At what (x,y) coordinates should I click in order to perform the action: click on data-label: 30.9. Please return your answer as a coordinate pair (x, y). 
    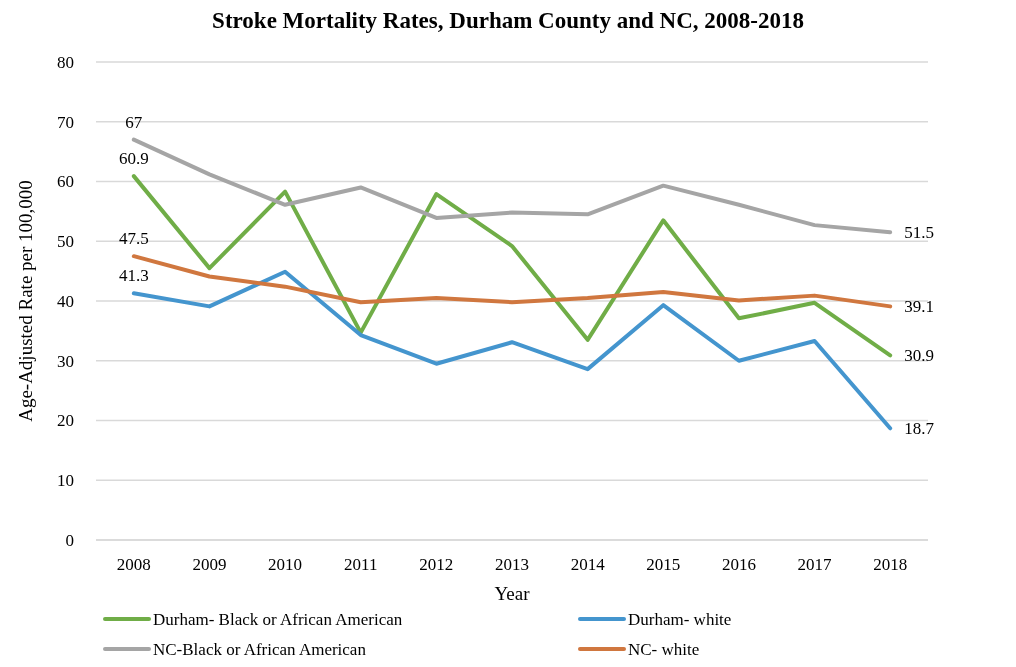
    Looking at the image, I should click on (919, 356).